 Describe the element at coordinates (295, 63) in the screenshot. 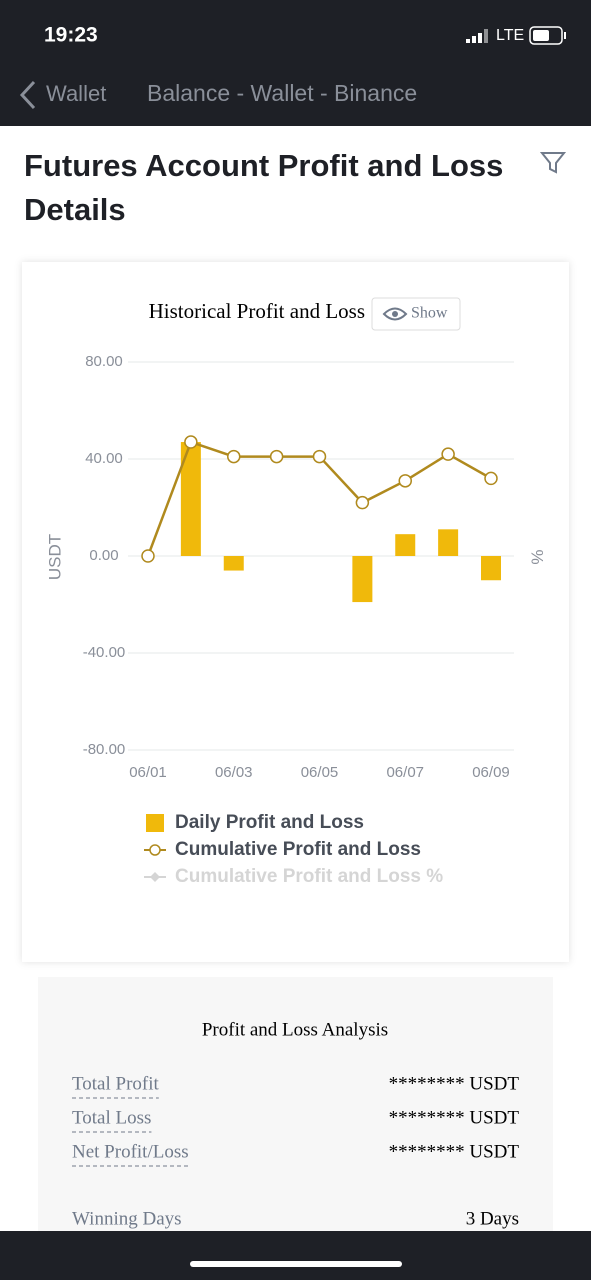

I see `top-bar` at that location.